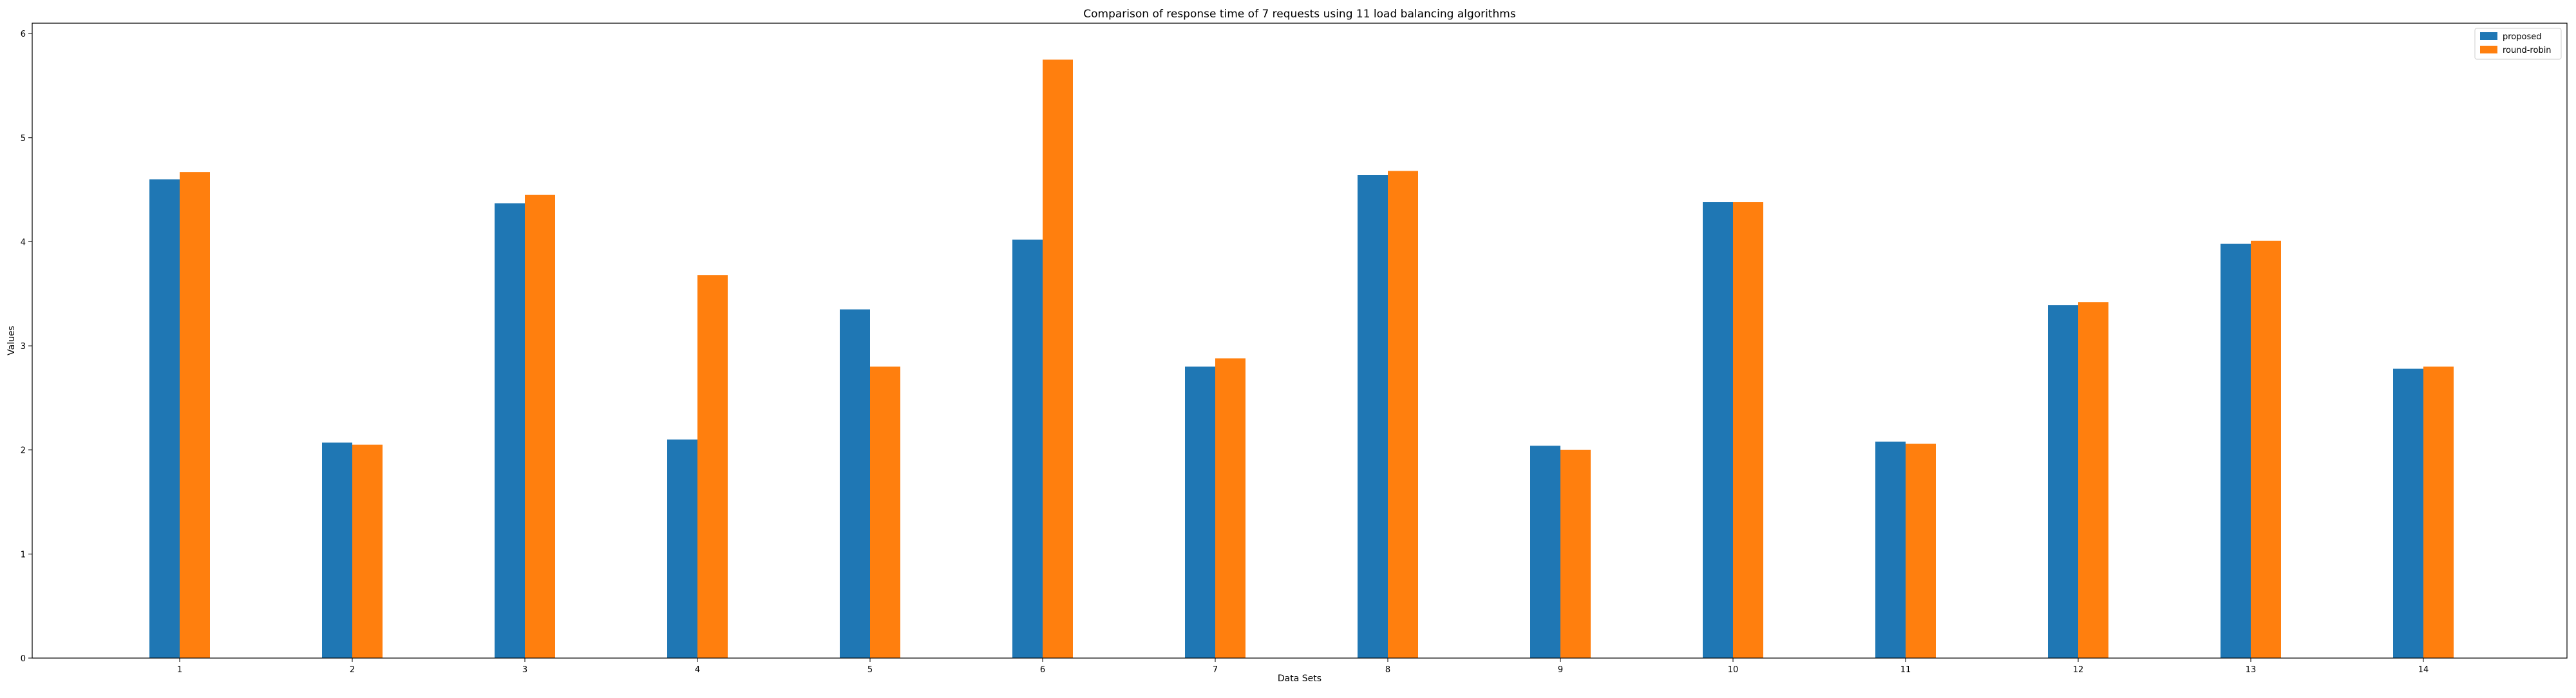 The height and width of the screenshot is (698, 2576). Describe the element at coordinates (2489, 50) in the screenshot. I see `legend-swatch-round-robin` at that location.